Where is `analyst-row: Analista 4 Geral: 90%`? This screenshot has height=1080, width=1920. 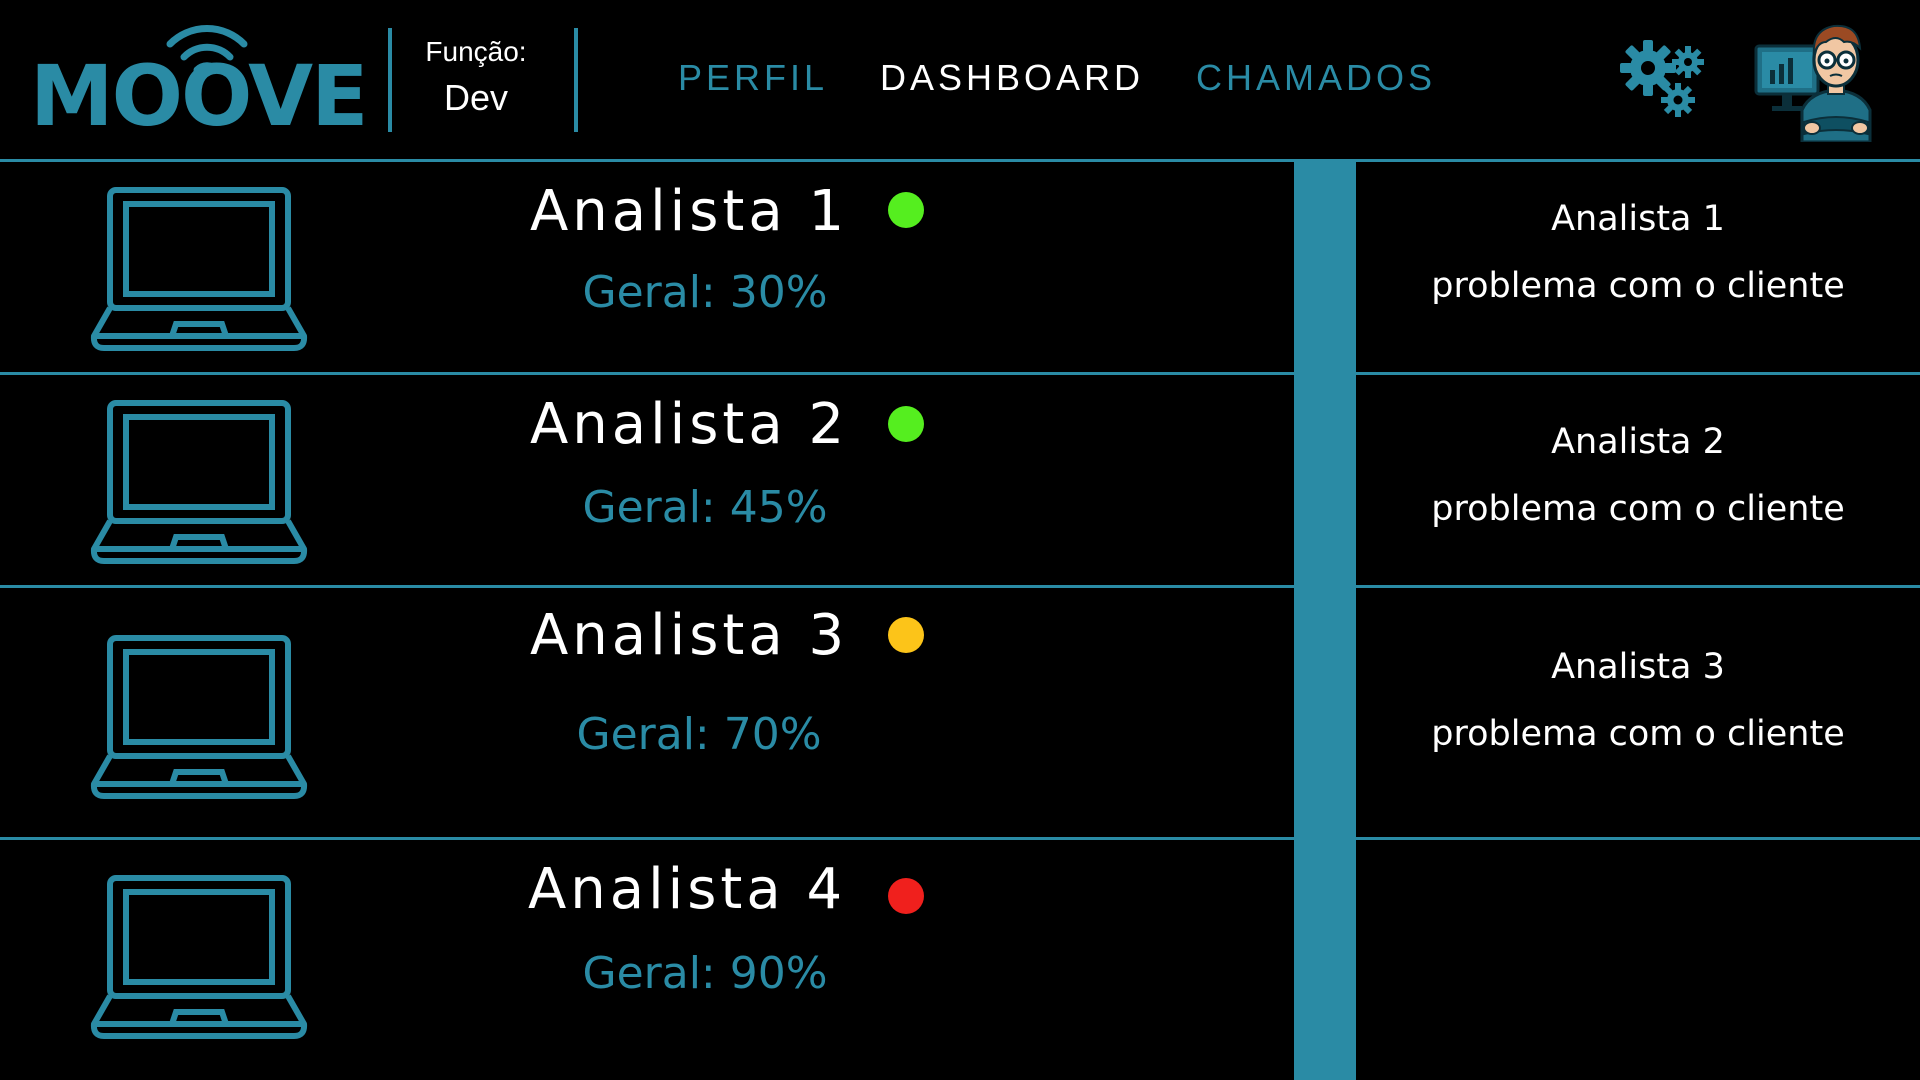 analyst-row: Analista 4 Geral: 90% is located at coordinates (647, 960).